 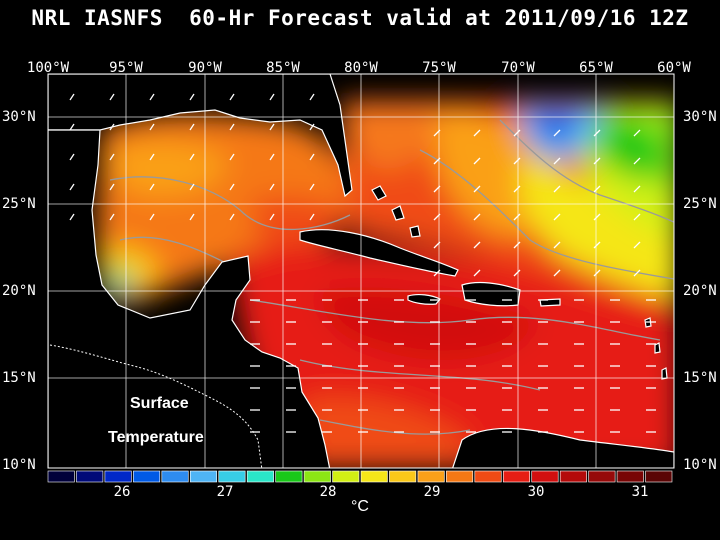 What do you see at coordinates (328, 492) in the screenshot?
I see `colorbar-tick-28: 28` at bounding box center [328, 492].